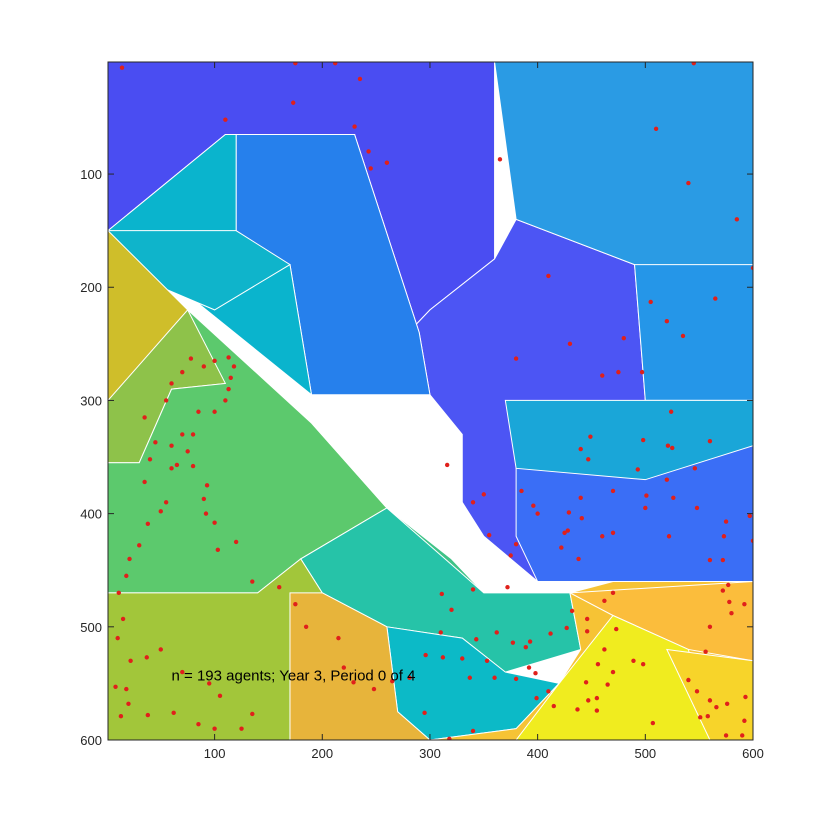 This screenshot has width=833, height=833. Describe the element at coordinates (91, 740) in the screenshot. I see `y-tick-label: 600` at that location.